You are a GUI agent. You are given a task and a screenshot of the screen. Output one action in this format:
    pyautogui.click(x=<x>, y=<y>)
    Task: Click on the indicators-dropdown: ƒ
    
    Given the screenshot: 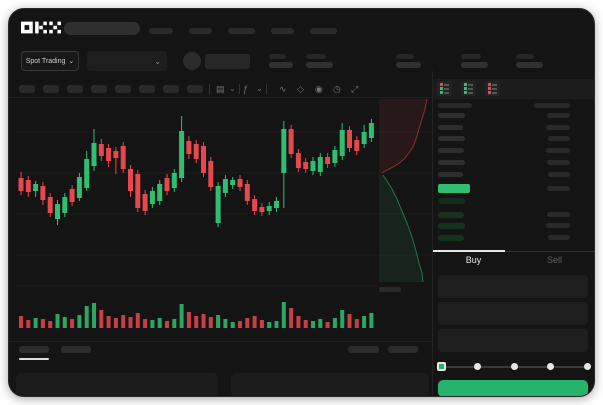 What is the action you would take?
    pyautogui.click(x=246, y=89)
    